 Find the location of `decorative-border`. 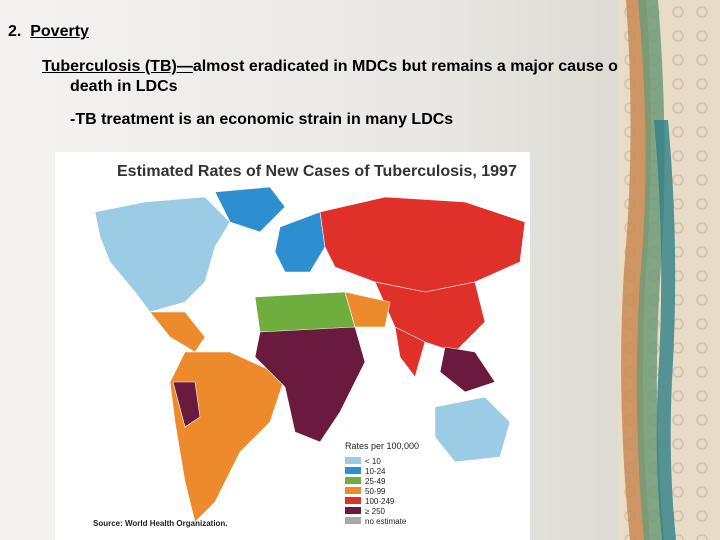

decorative-border is located at coordinates (669, 270).